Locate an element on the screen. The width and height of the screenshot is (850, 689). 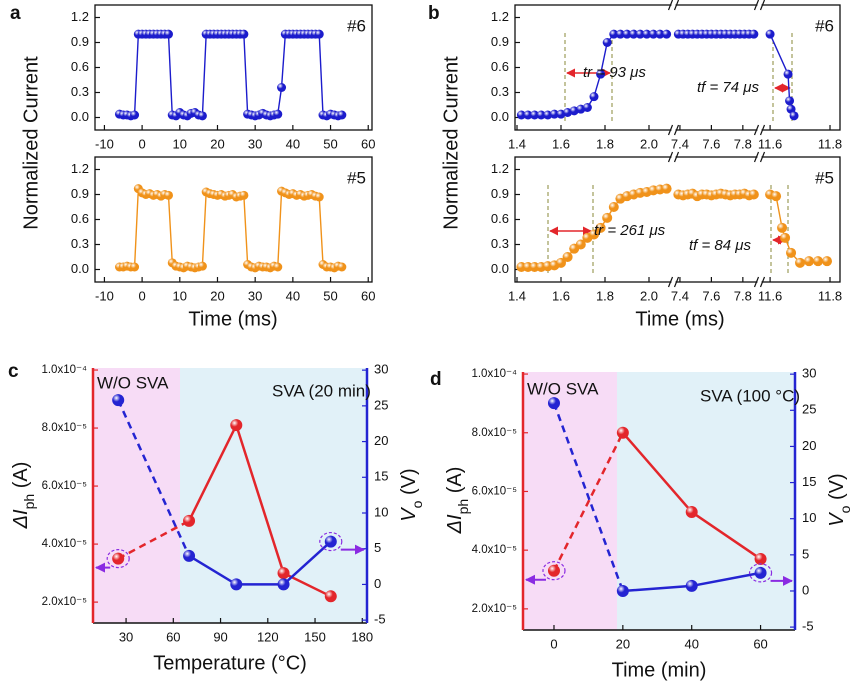
x-tick-label: 1.8 is located at coordinates (605, 143).